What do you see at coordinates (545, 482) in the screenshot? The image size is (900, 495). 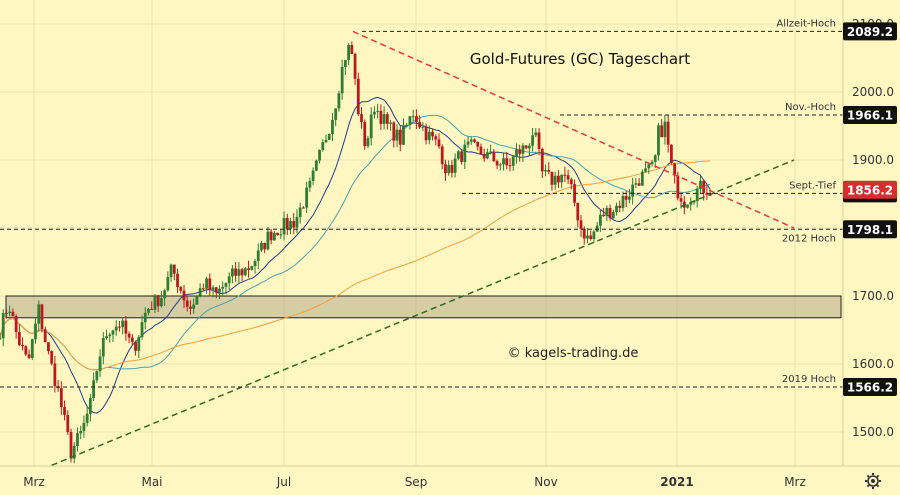 I see `x-tick-label: Nov` at bounding box center [545, 482].